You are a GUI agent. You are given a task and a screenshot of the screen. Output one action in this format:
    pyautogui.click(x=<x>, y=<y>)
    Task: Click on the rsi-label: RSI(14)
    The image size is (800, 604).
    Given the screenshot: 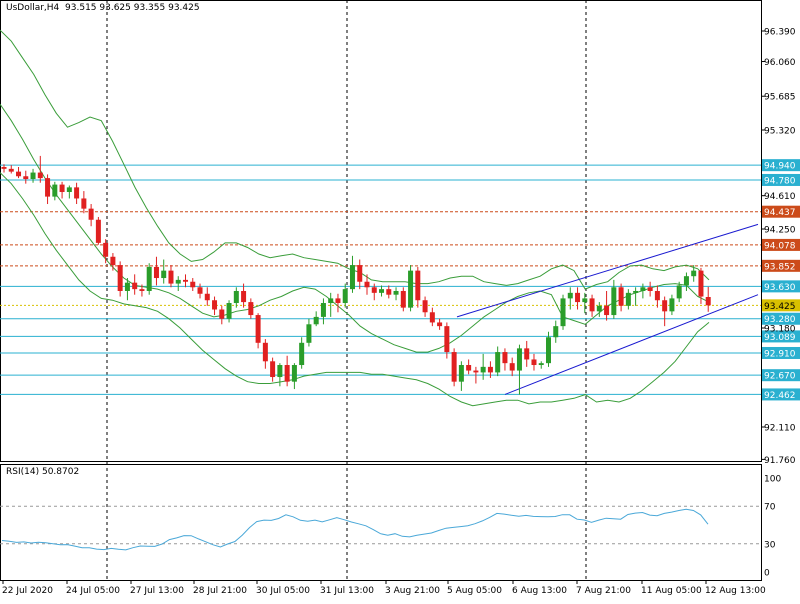 What is the action you would take?
    pyautogui.click(x=23, y=472)
    